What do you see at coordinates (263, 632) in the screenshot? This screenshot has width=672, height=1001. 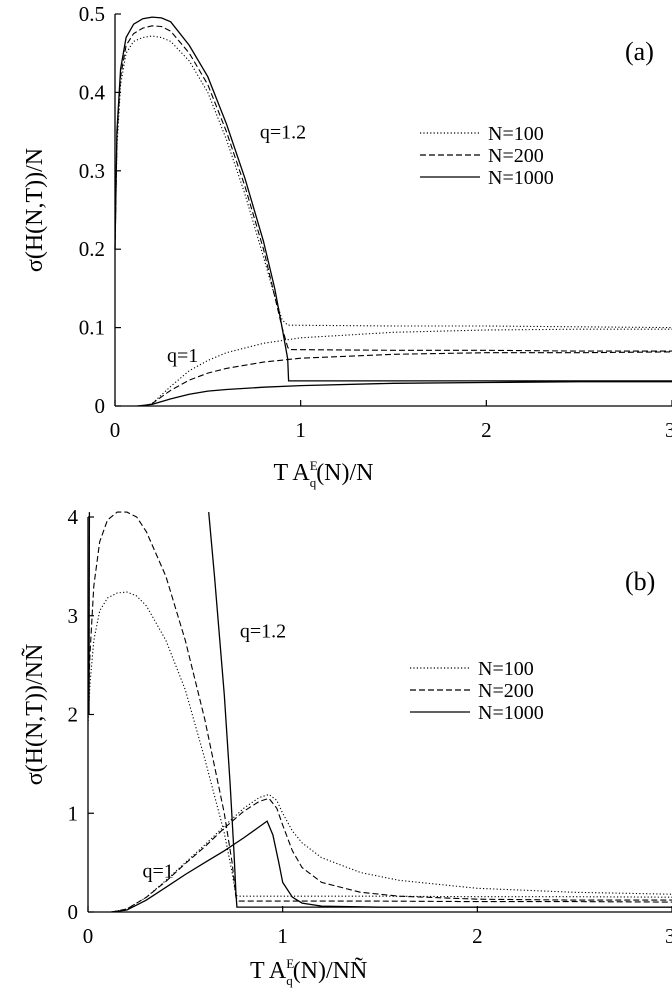 I see `chart-2-annotation-0: q=1.2` at bounding box center [263, 632].